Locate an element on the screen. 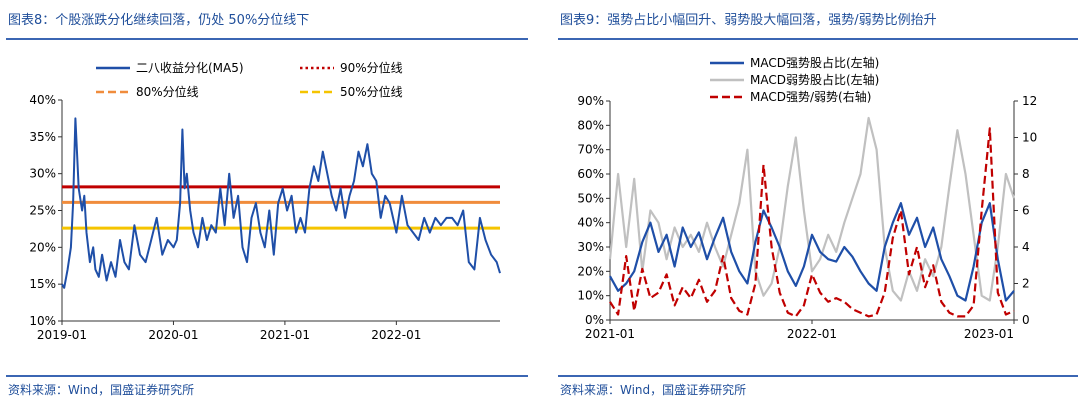  legend-label: MACD强势股占比(左轴) is located at coordinates (814, 62).